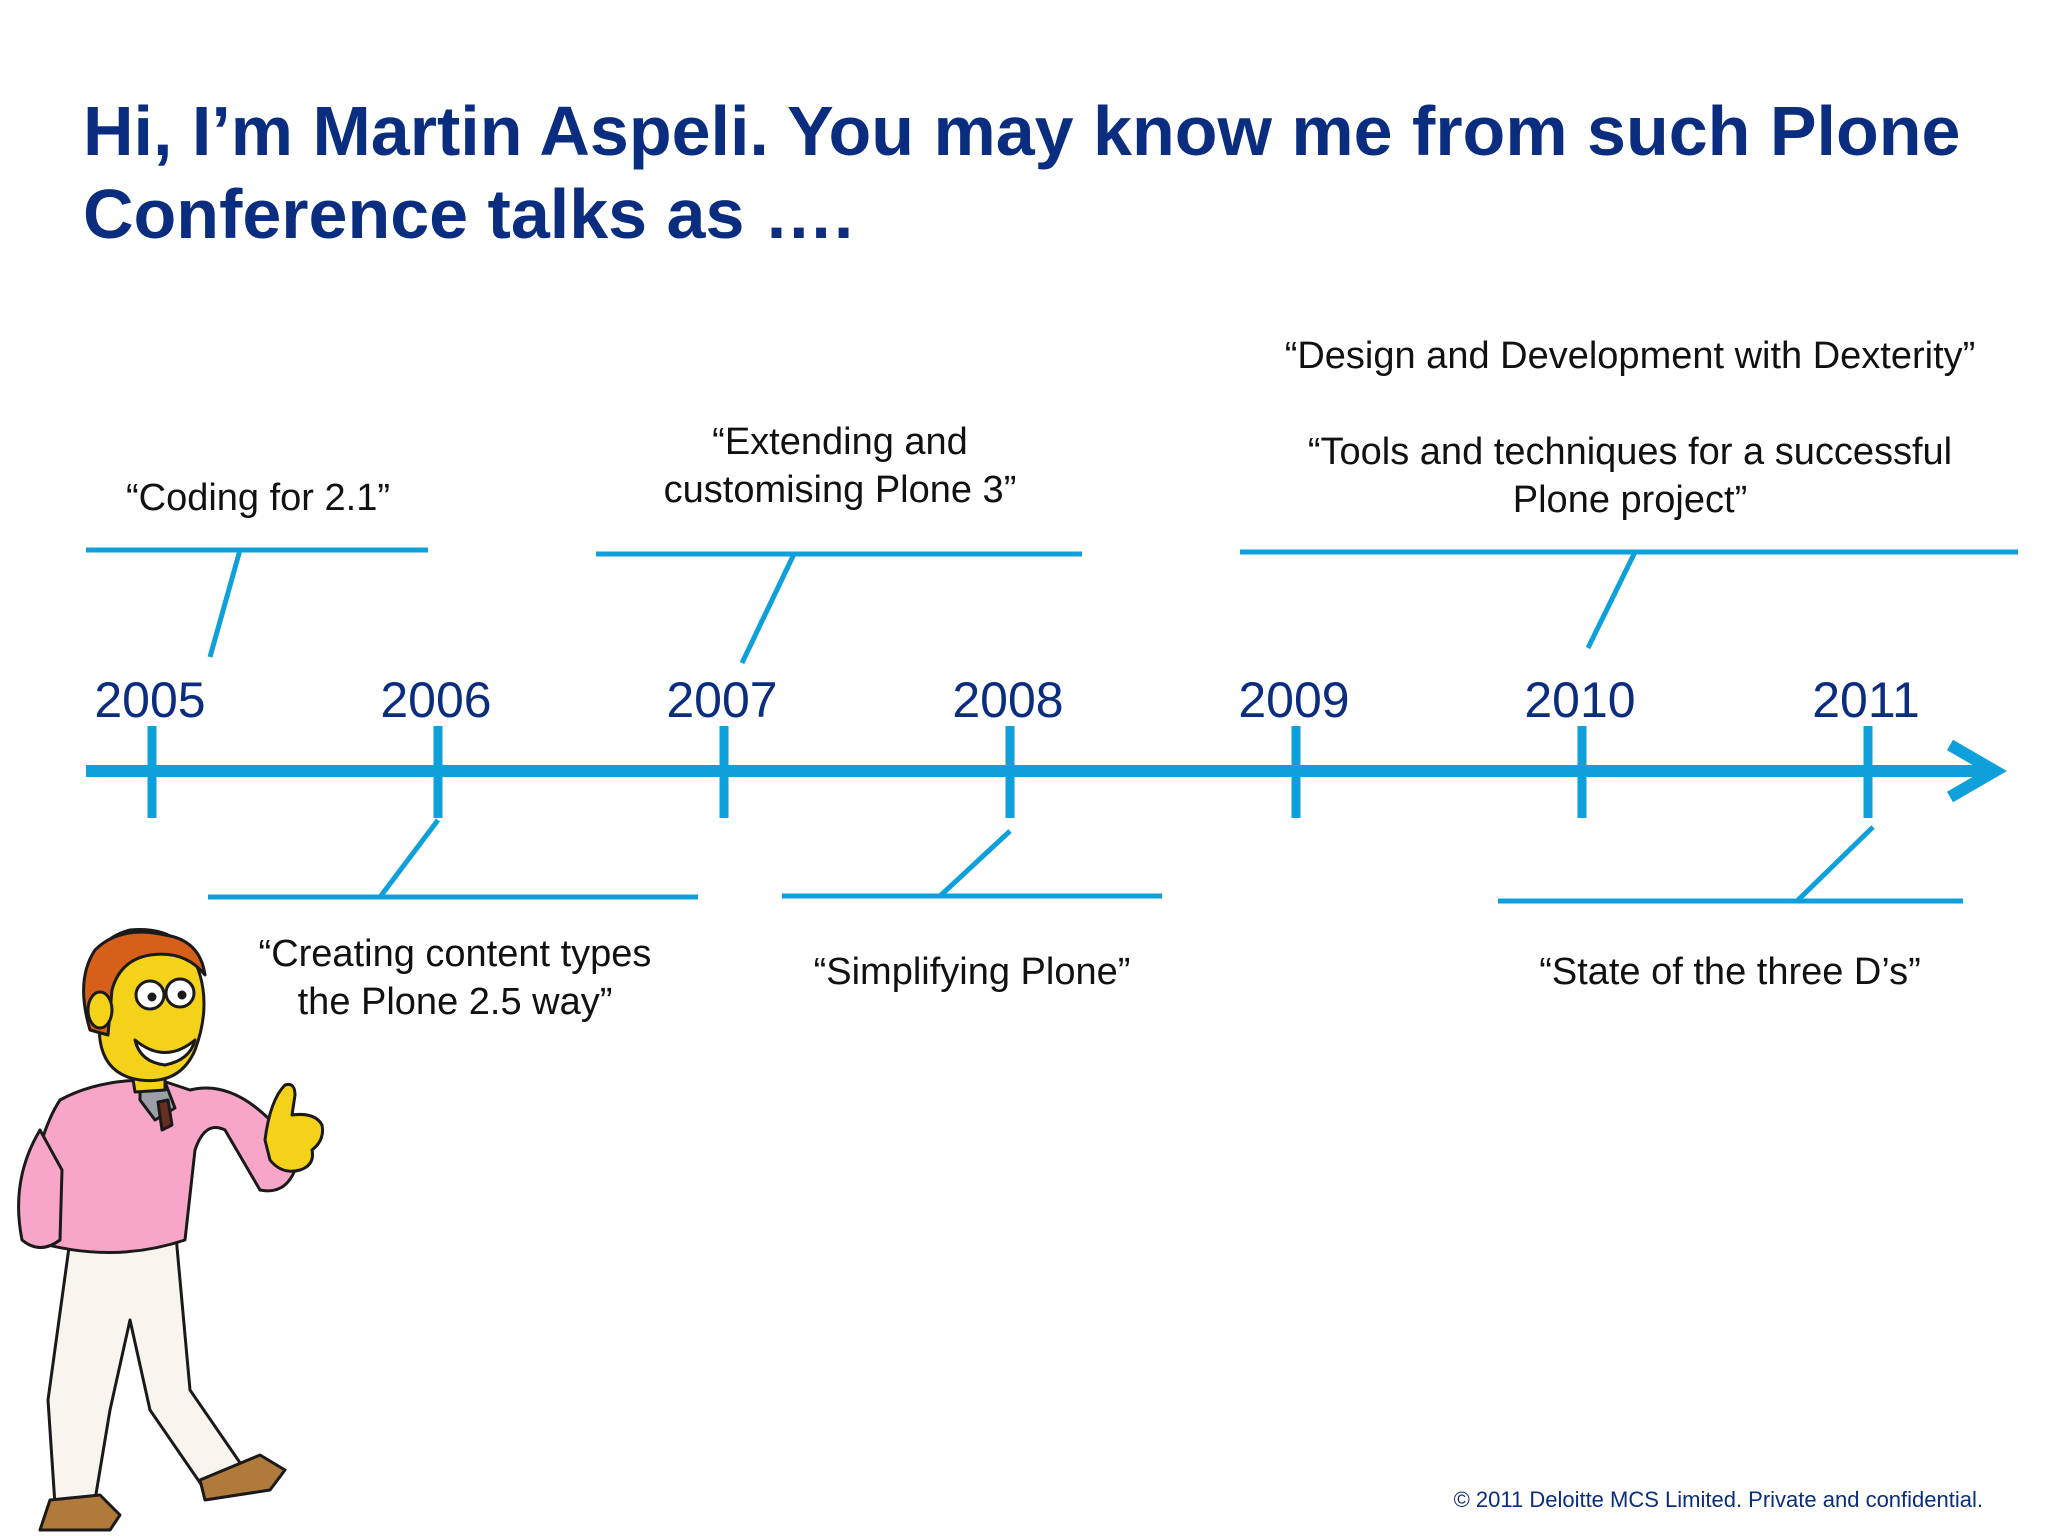  I want to click on pointing-hand, so click(293, 1128).